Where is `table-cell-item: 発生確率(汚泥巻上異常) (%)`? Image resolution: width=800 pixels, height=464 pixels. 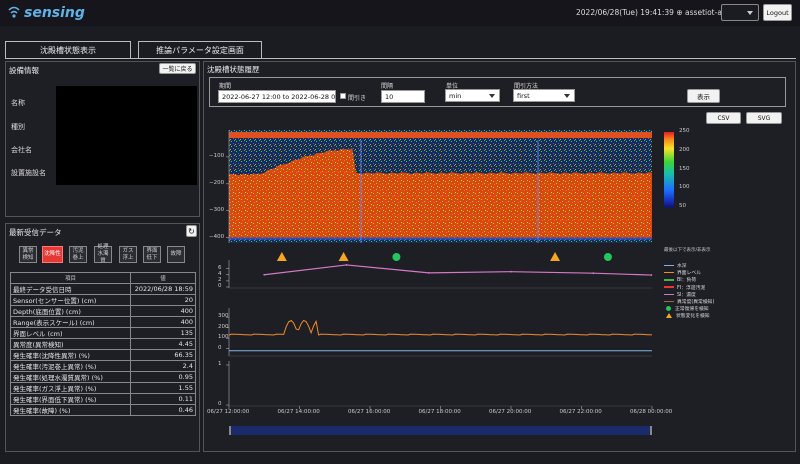
table-cell-item: 発生確率(汚泥巻上異常) (%) is located at coordinates (70, 365).